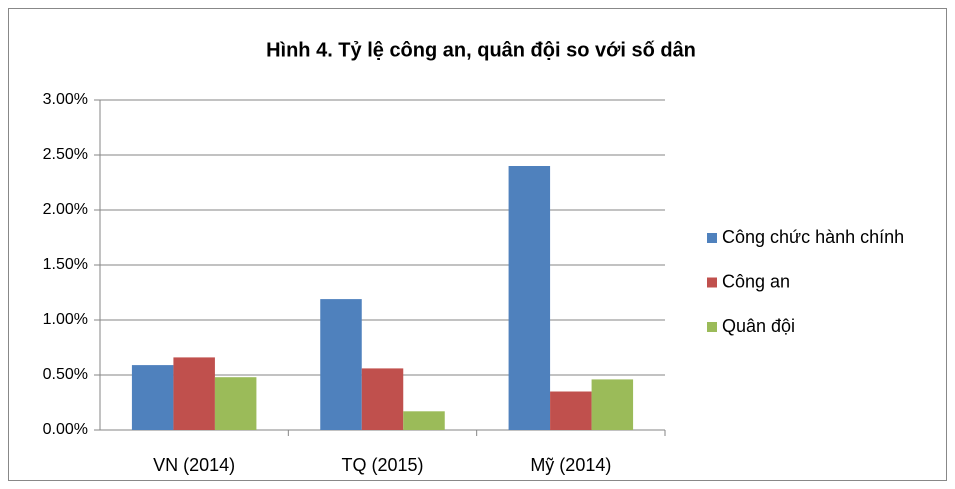 Image resolution: width=955 pixels, height=489 pixels. I want to click on legend-label: Quân đội, so click(758, 326).